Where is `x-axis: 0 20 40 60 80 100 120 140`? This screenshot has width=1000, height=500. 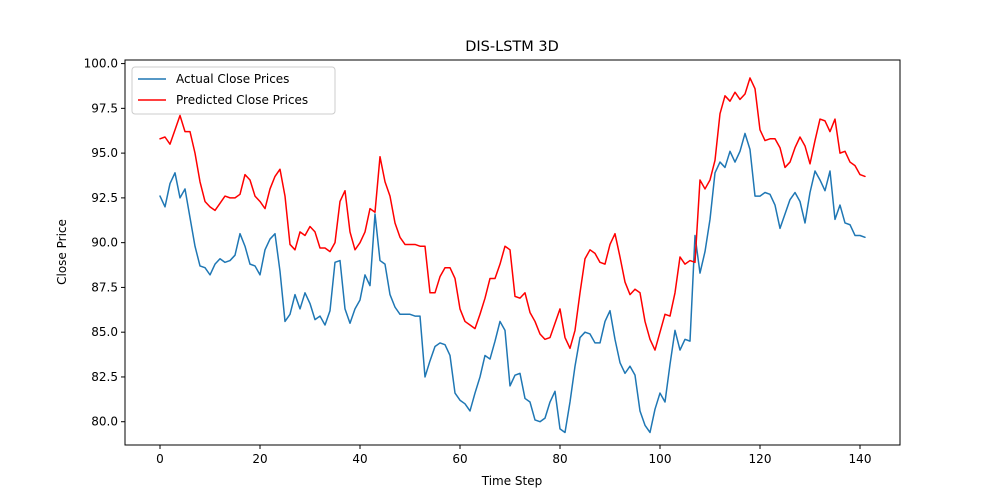 x-axis: 0 20 40 60 80 100 120 140 is located at coordinates (513, 455).